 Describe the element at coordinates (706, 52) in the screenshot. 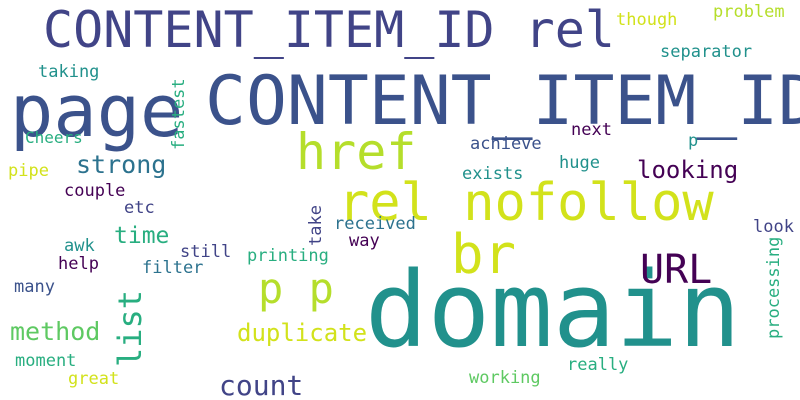

I see `word: separator` at that location.